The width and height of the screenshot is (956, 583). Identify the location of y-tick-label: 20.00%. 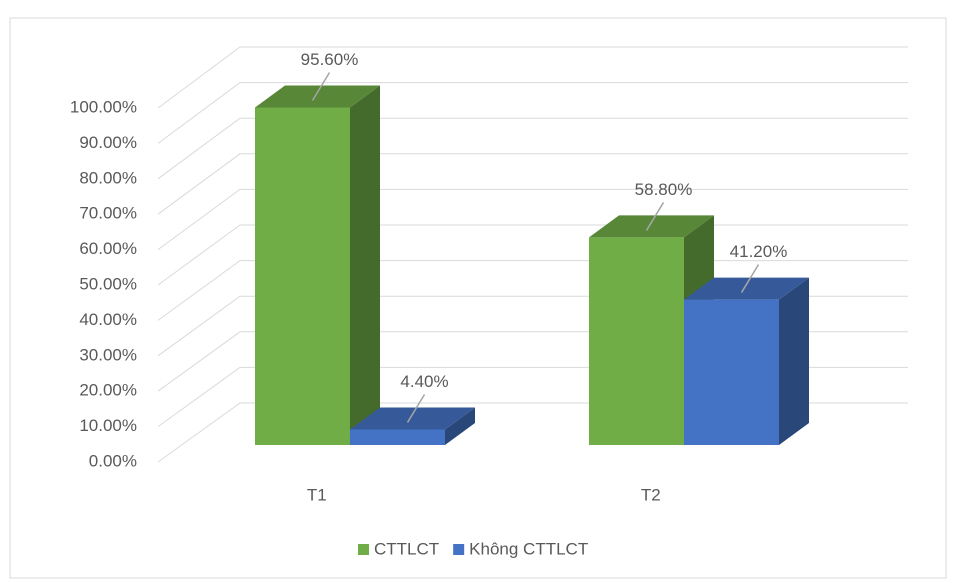
(108, 390).